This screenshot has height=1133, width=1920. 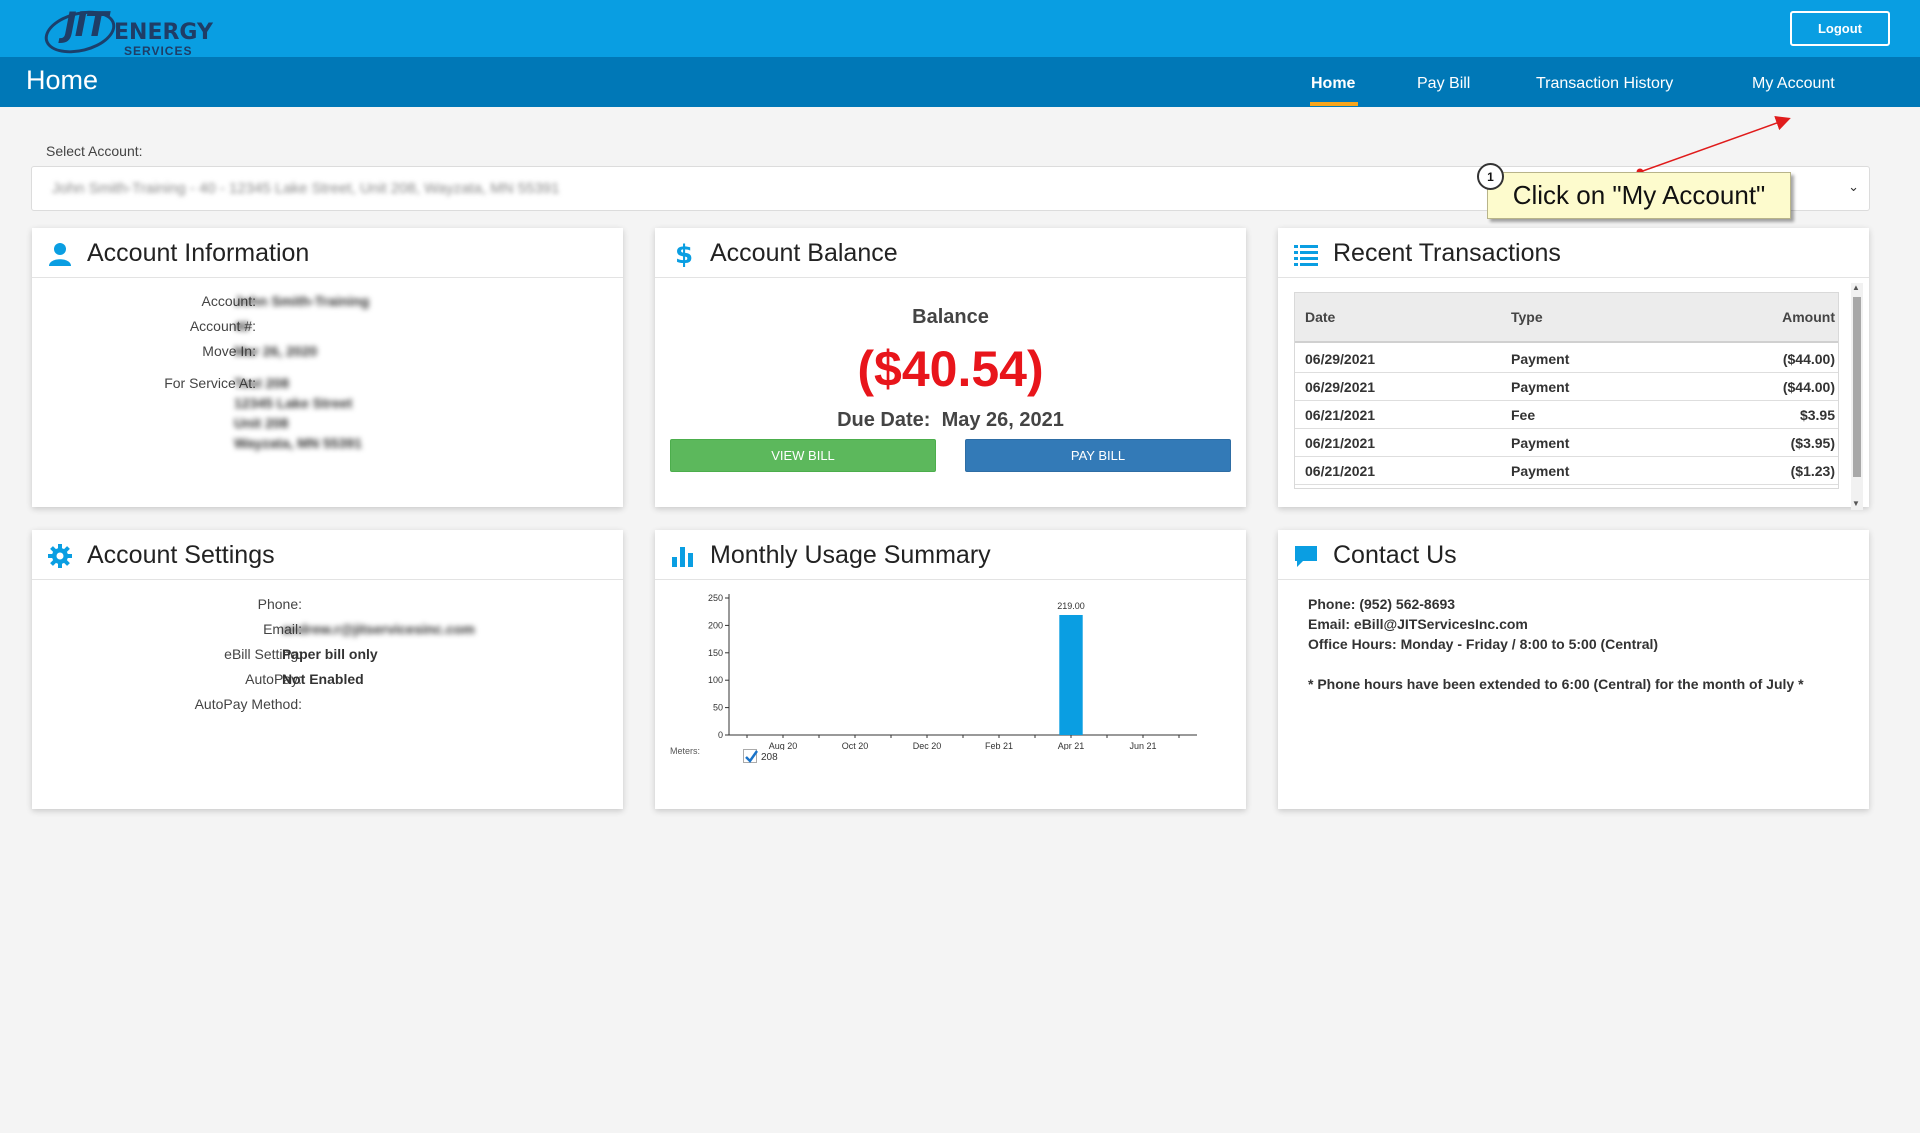 I want to click on info-value: John Smith-Training, so click(x=302, y=301).